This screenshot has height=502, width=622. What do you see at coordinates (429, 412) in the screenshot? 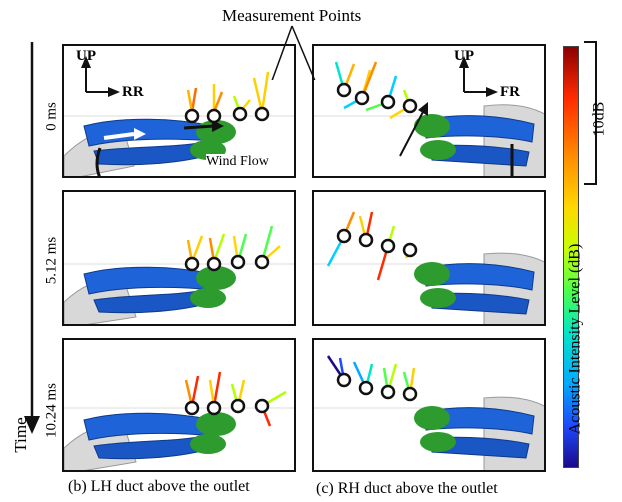
I see `rh-10ms-scene` at bounding box center [429, 412].